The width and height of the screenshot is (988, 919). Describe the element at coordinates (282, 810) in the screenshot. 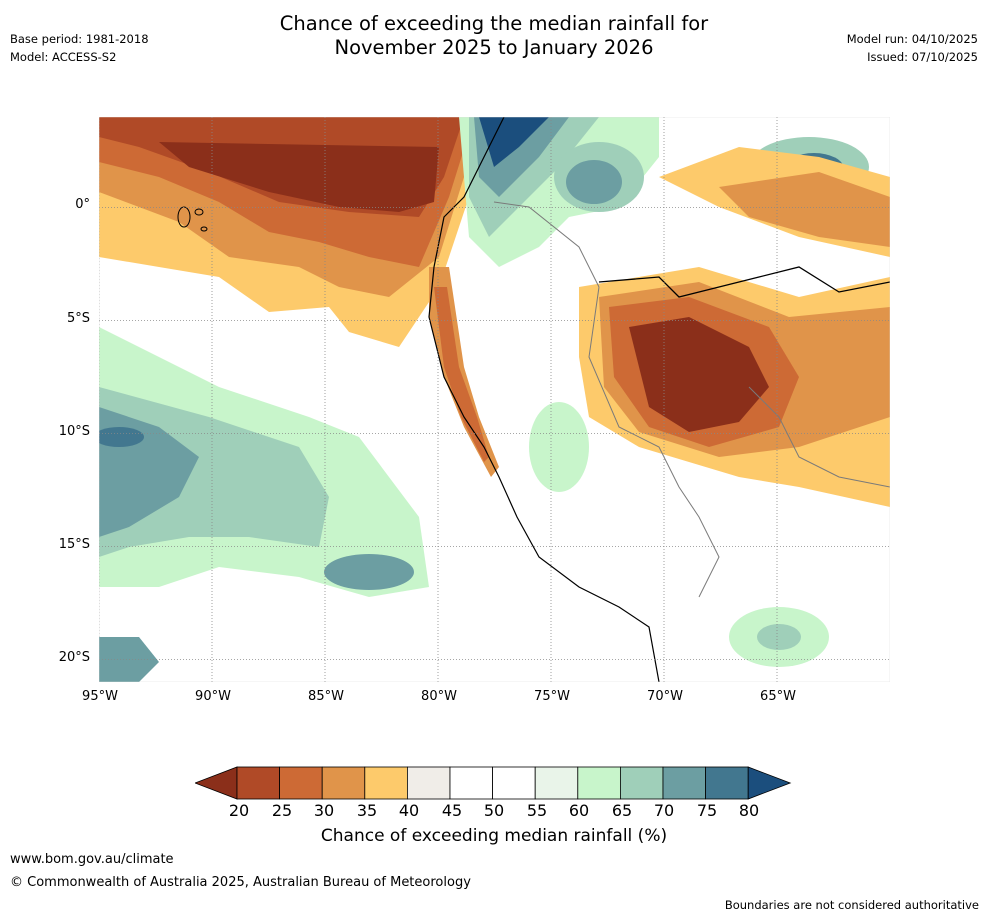

I see `colorbar-tick-25: 25` at that location.